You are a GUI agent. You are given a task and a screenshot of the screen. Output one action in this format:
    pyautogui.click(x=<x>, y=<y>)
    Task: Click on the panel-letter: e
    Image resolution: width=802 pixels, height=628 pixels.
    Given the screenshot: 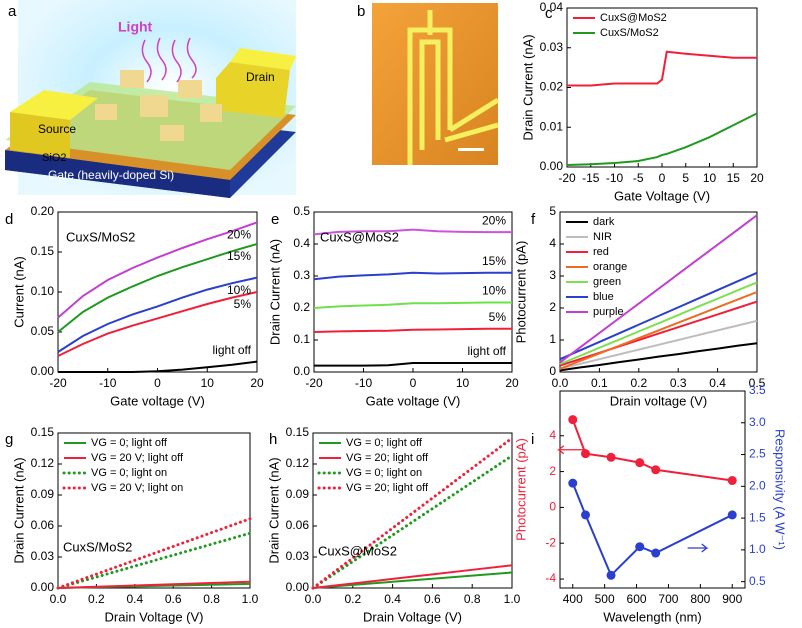 What is the action you would take?
    pyautogui.click(x=275, y=219)
    